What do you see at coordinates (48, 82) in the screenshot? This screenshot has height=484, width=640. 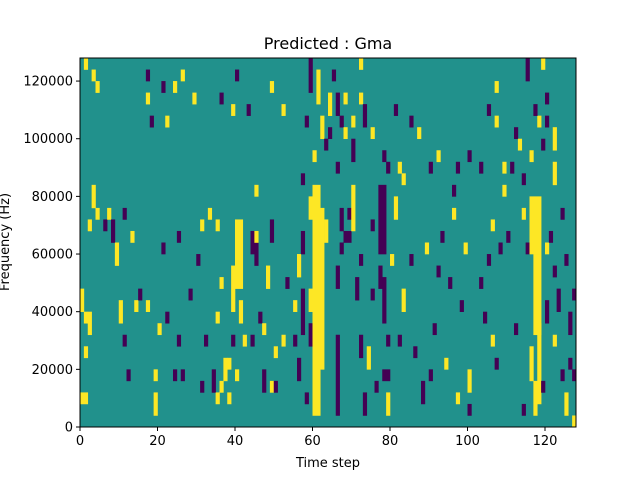 I see `y-tick-label: 120000` at bounding box center [48, 82].